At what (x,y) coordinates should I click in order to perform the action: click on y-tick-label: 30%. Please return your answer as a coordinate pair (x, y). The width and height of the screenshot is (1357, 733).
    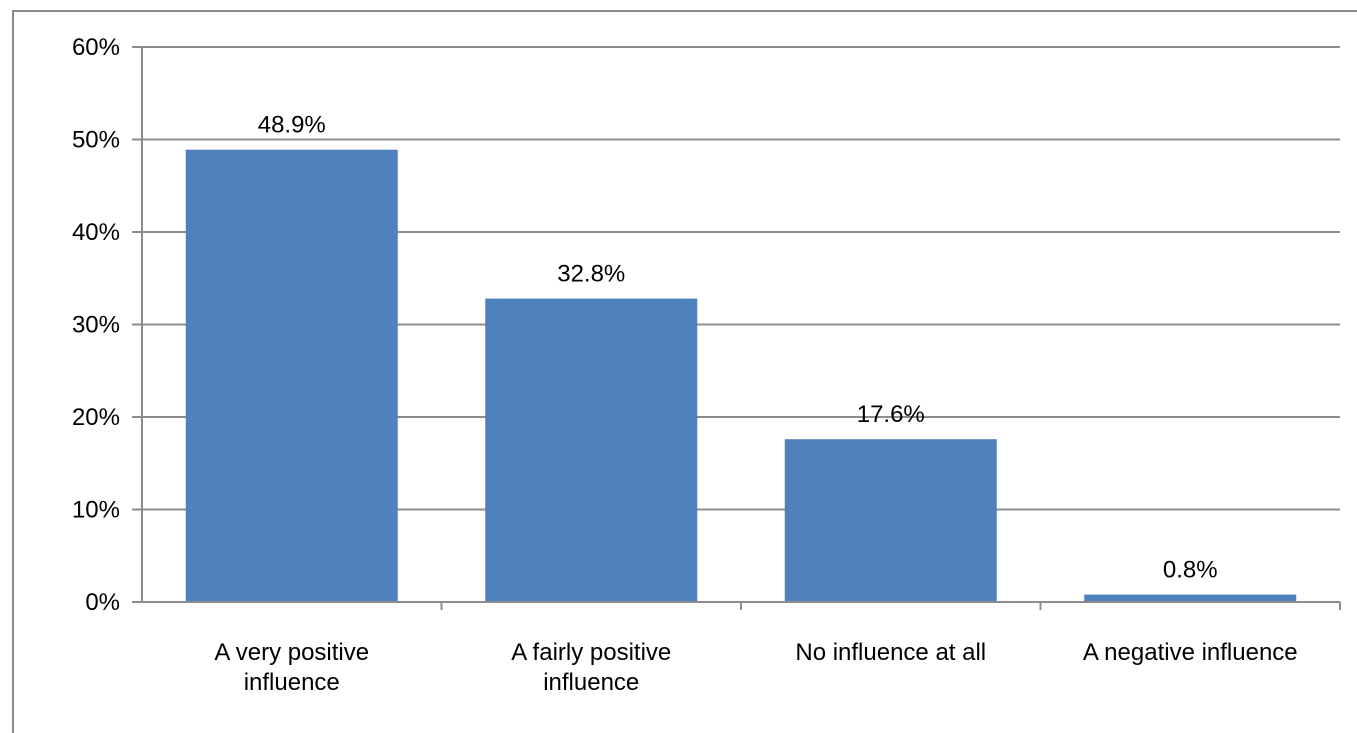
    Looking at the image, I should click on (96, 325).